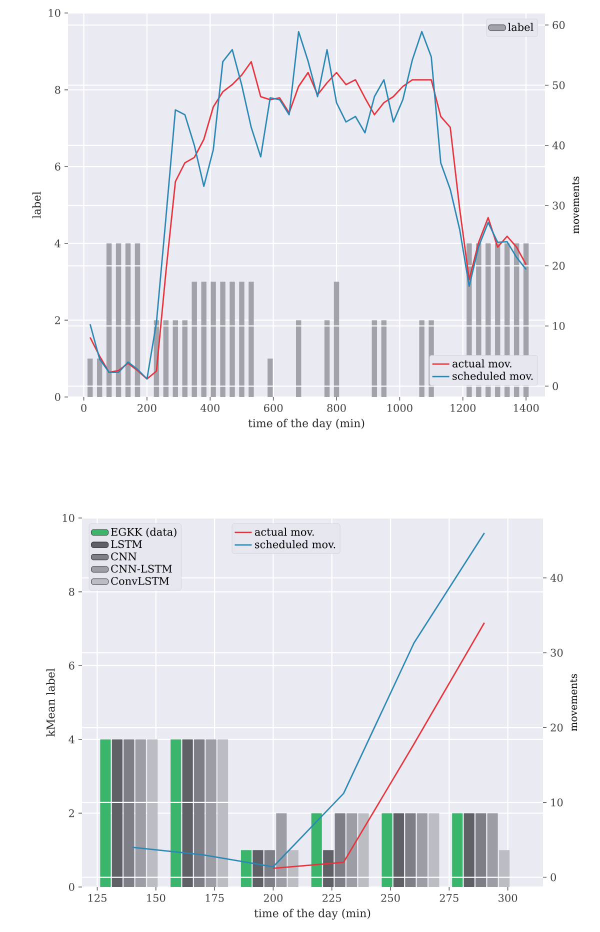 The image size is (600, 932). I want to click on legend-label: label, so click(521, 27).